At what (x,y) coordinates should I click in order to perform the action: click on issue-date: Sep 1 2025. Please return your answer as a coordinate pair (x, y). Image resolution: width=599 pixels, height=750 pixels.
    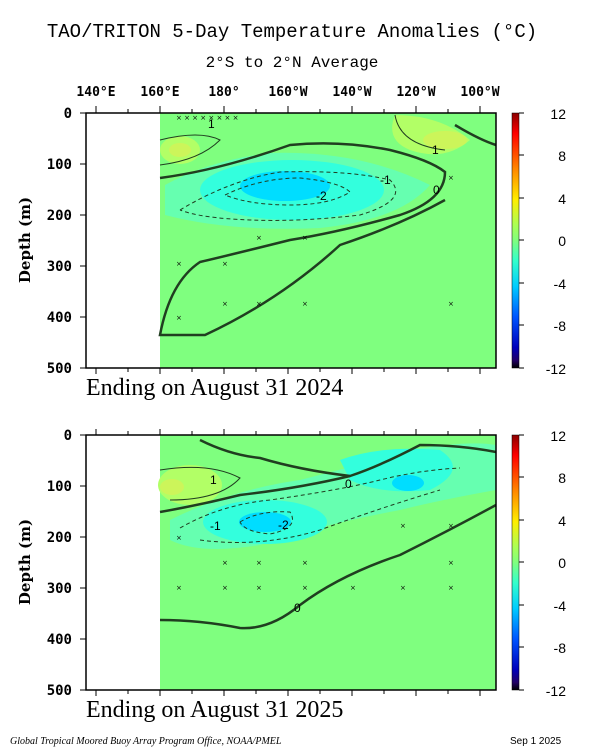
    Looking at the image, I should click on (536, 741).